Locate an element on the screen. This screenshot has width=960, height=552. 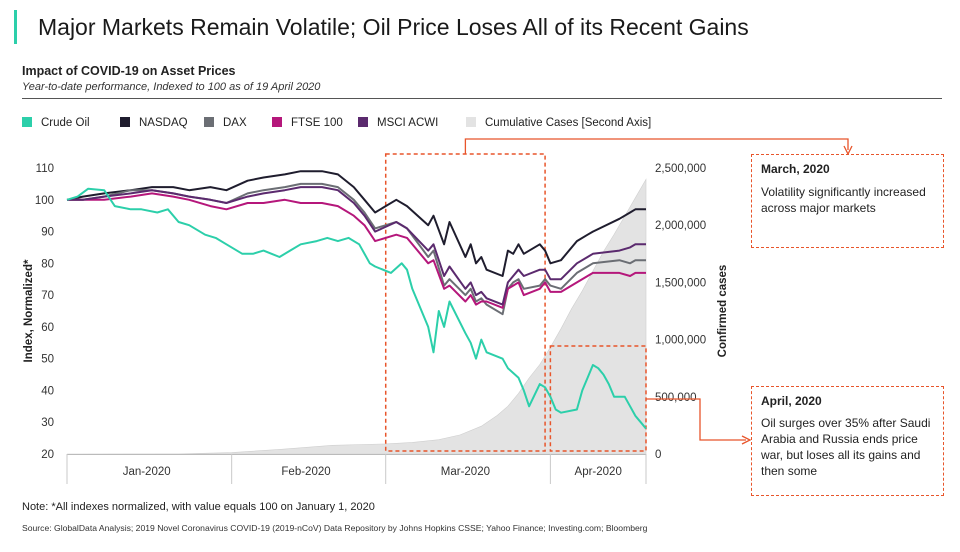
y2-tick-label: 500,000 is located at coordinates (676, 398).